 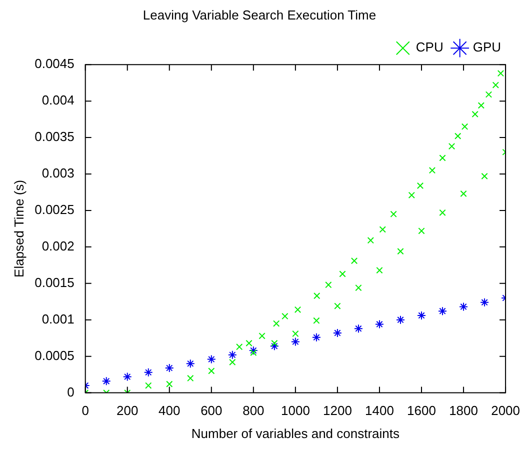 What do you see at coordinates (169, 410) in the screenshot?
I see `x-tick-label: 400` at bounding box center [169, 410].